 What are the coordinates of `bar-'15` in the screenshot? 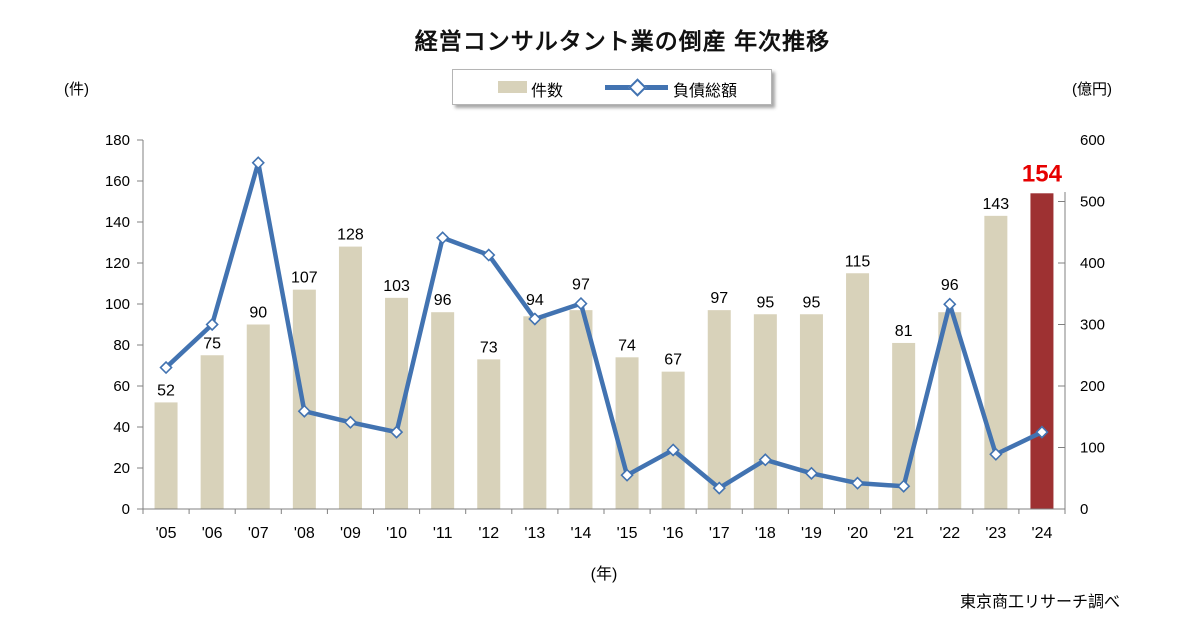 It's located at (627, 433).